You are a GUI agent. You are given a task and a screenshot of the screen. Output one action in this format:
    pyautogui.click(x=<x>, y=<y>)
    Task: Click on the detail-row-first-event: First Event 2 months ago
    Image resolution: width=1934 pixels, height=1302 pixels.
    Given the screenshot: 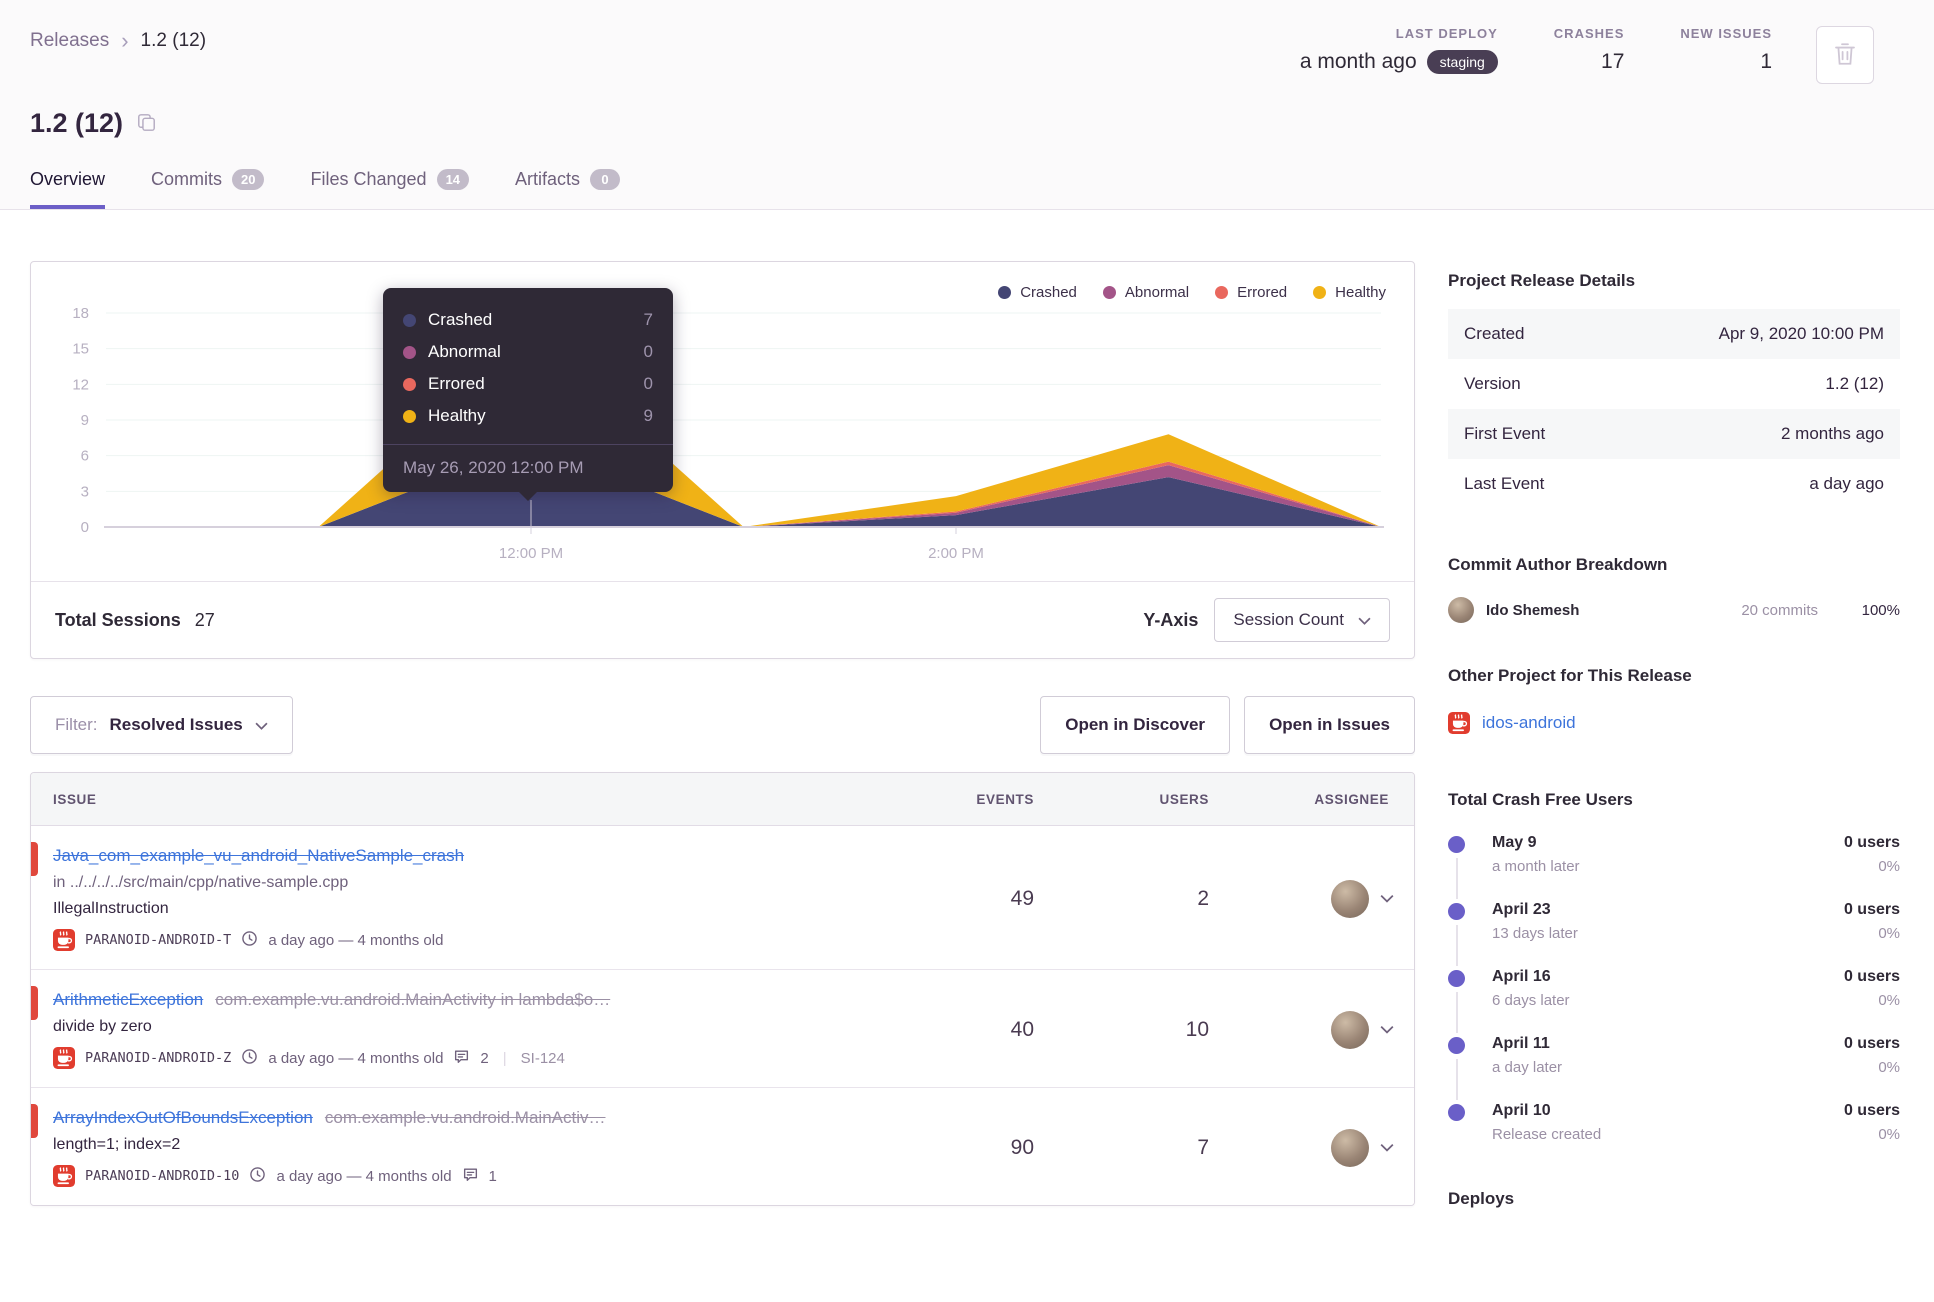 What is the action you would take?
    pyautogui.click(x=1674, y=434)
    